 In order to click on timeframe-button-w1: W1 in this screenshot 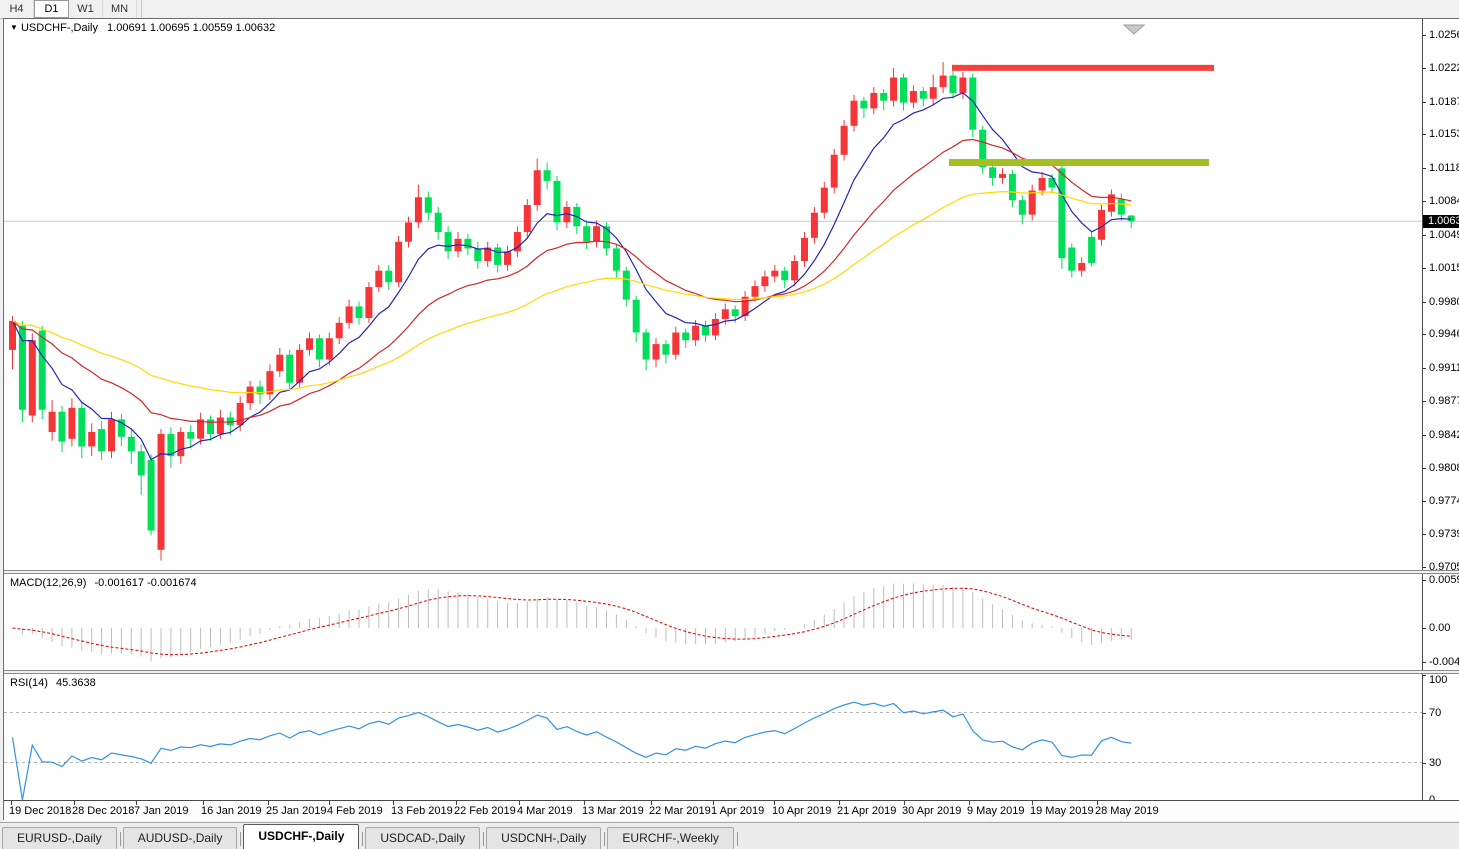, I will do `click(86, 9)`.